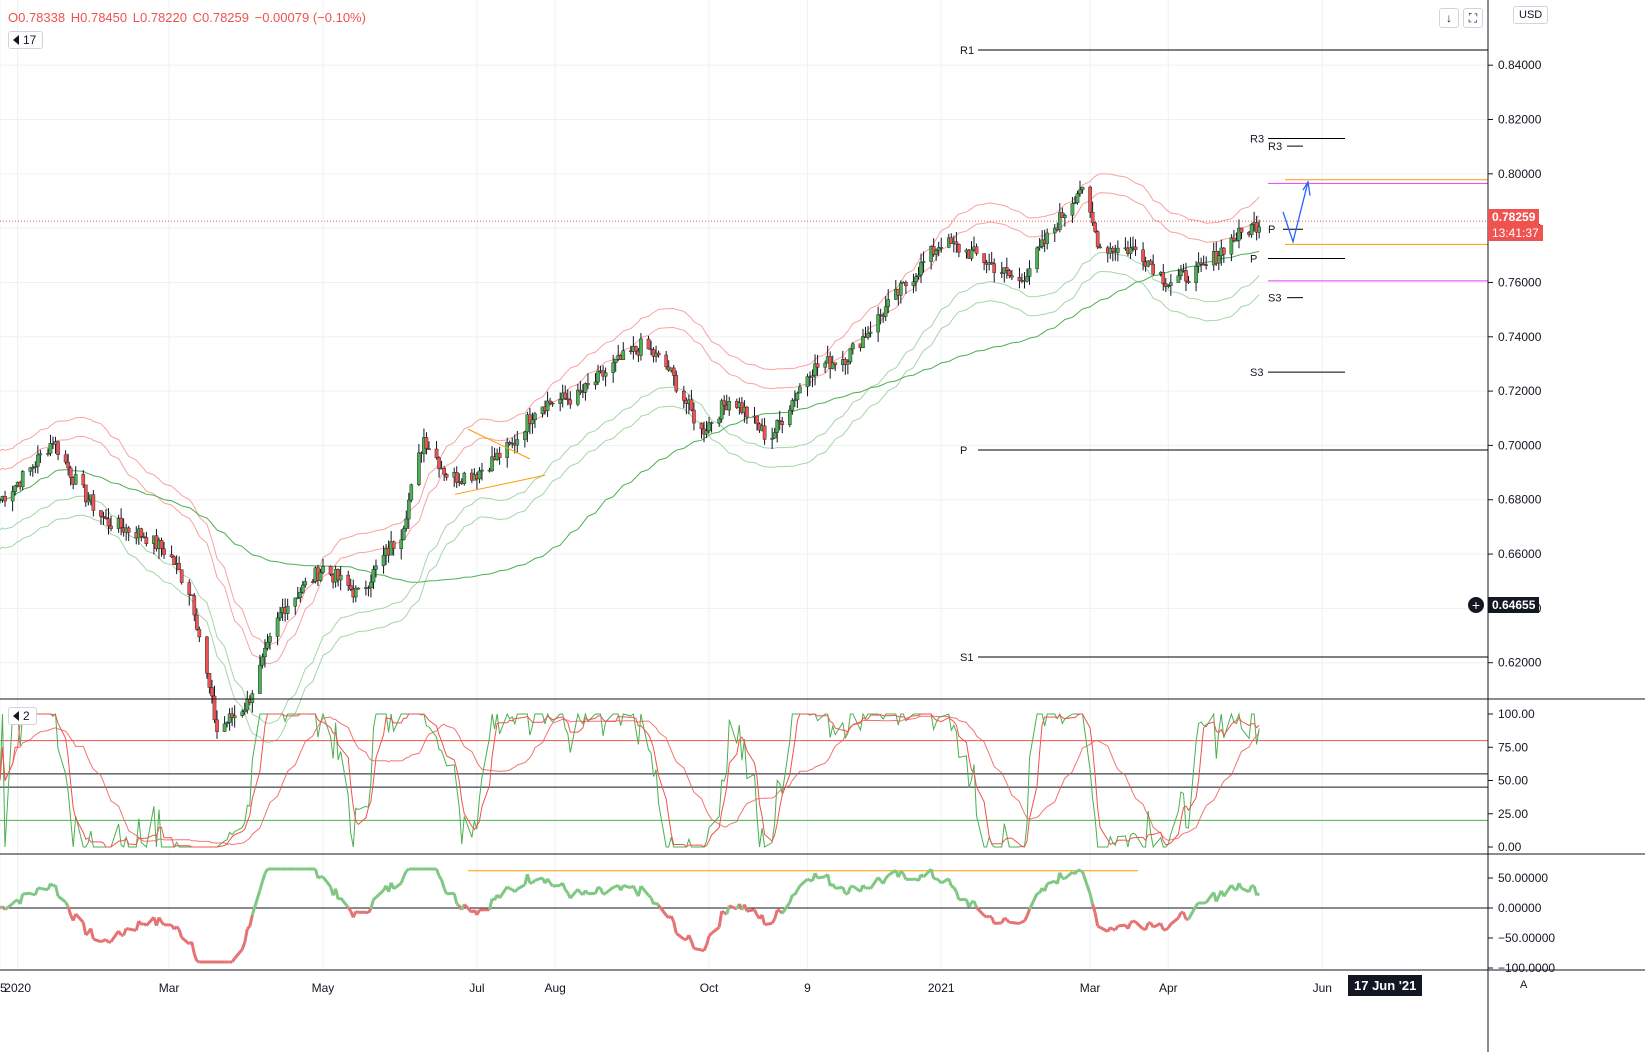 The height and width of the screenshot is (1052, 1645). Describe the element at coordinates (1385, 985) in the screenshot. I see `crosshair-date-label: 17 Jun '21` at that location.